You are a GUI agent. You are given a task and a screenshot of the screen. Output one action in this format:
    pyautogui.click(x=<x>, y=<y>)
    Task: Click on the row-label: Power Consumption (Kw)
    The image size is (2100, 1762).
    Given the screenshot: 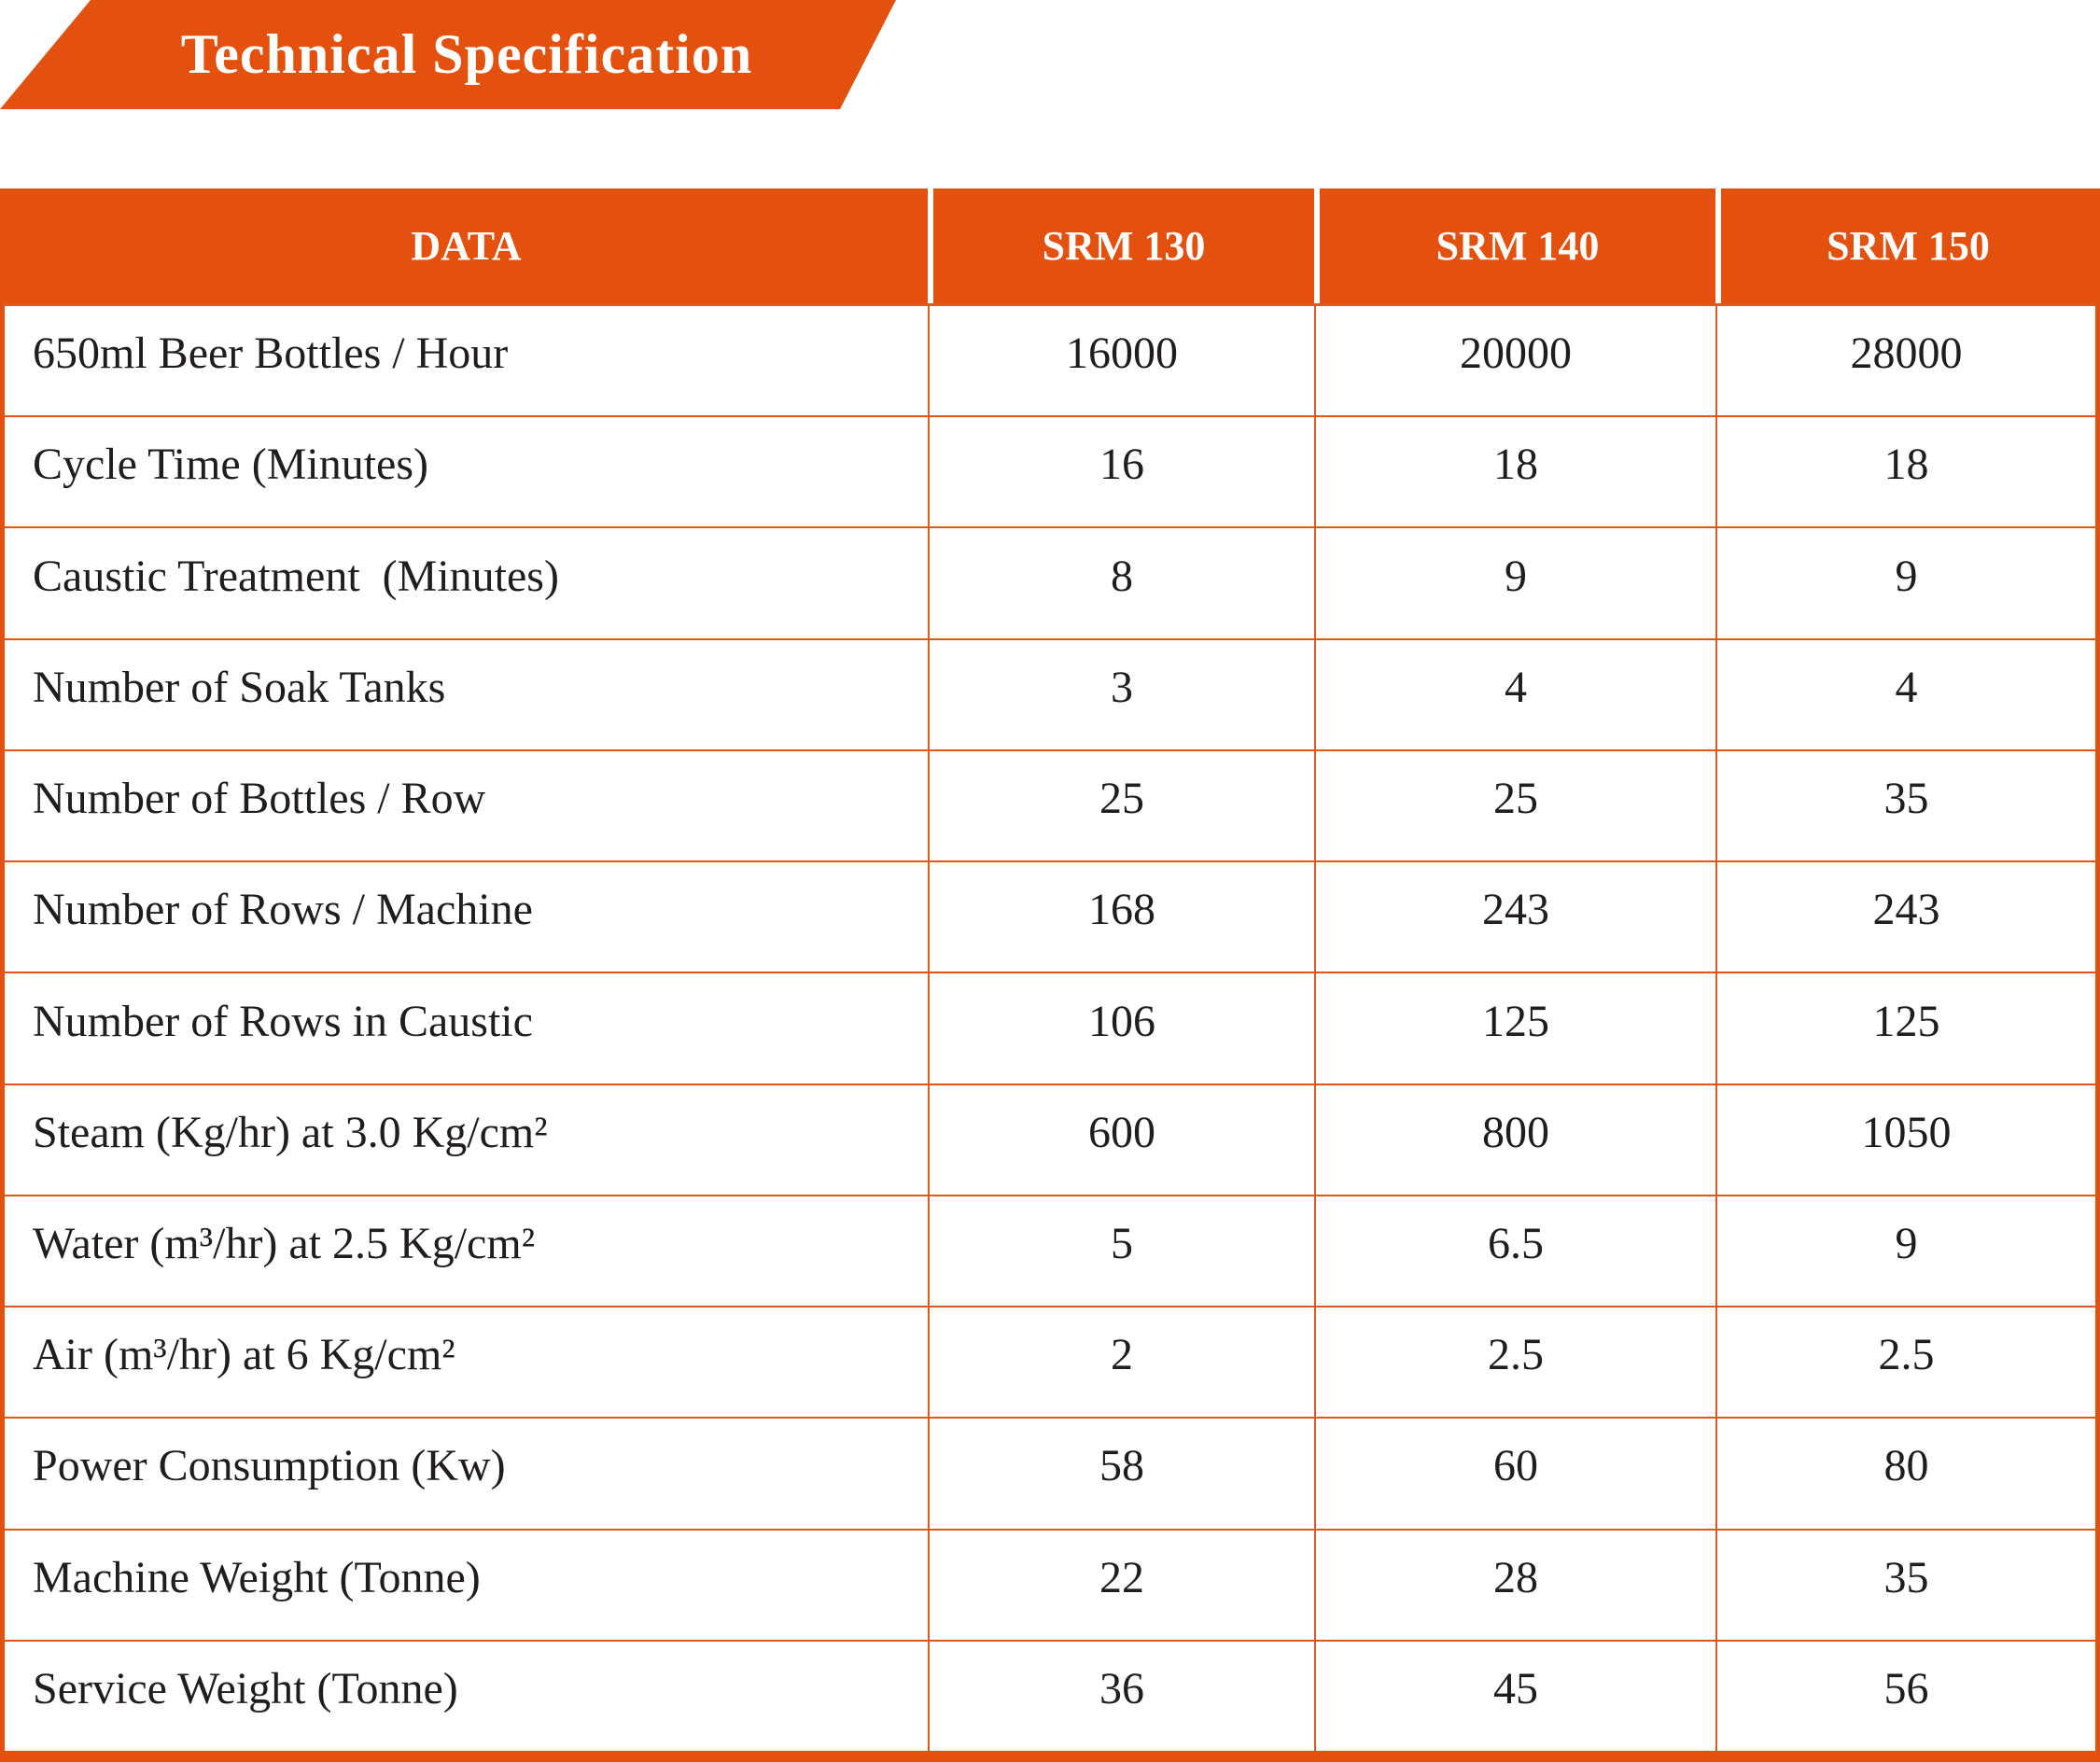 What is the action you would take?
    pyautogui.click(x=269, y=1466)
    